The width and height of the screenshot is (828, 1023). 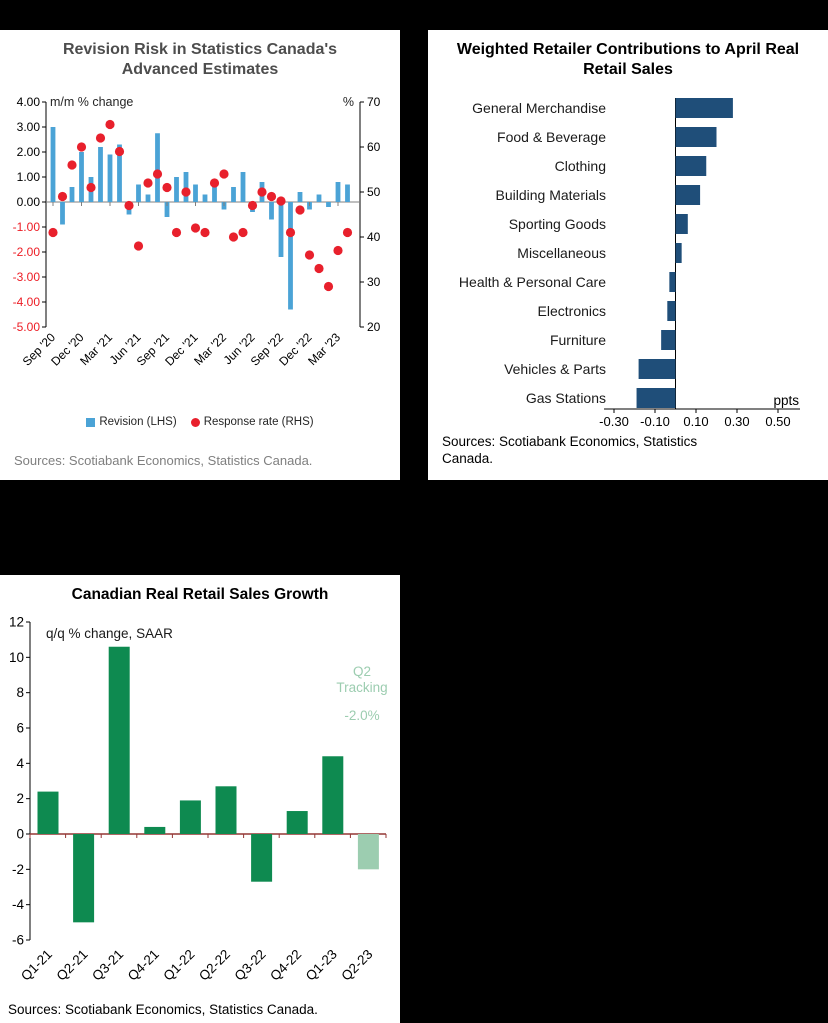 What do you see at coordinates (18, 869) in the screenshot?
I see `y-axis-tick-label: -2` at bounding box center [18, 869].